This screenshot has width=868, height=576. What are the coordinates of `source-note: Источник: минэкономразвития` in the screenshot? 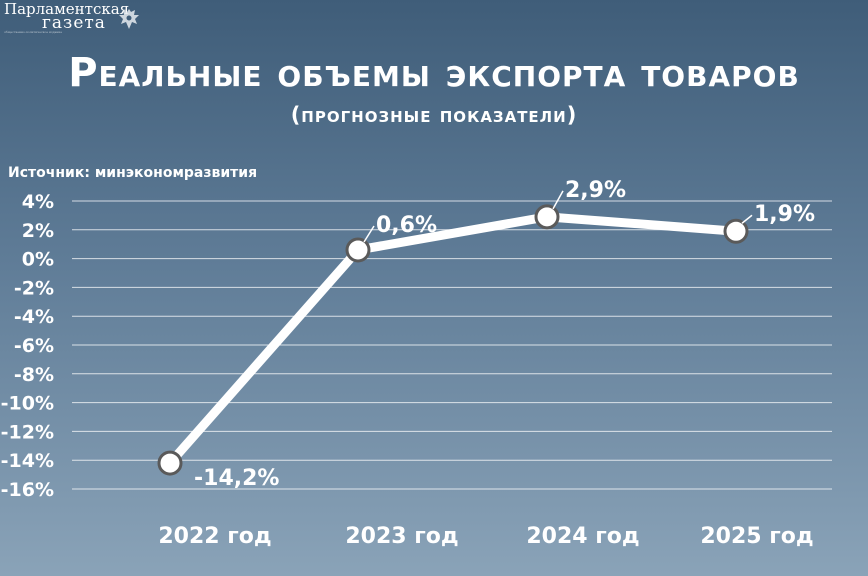 It's located at (133, 173).